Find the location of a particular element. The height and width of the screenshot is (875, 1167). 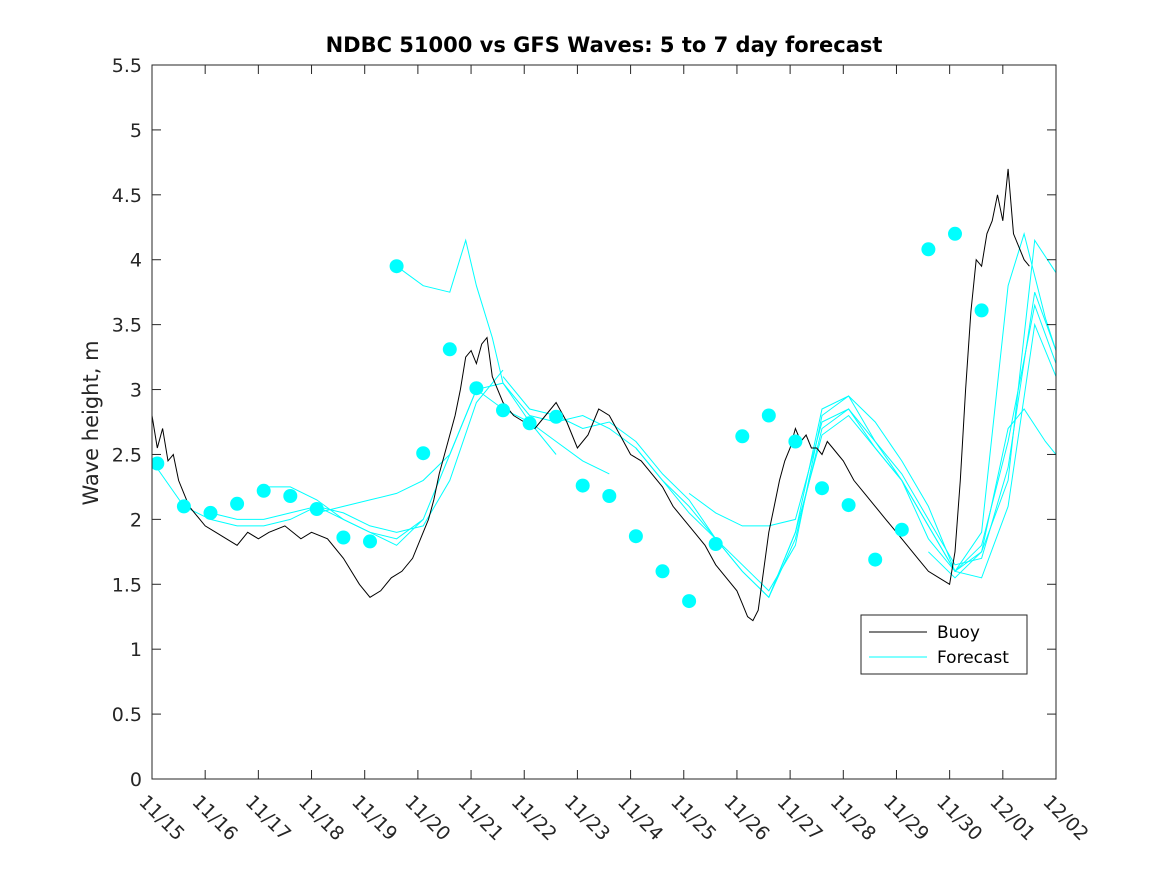

y-tick-label: 2 is located at coordinates (136, 520).